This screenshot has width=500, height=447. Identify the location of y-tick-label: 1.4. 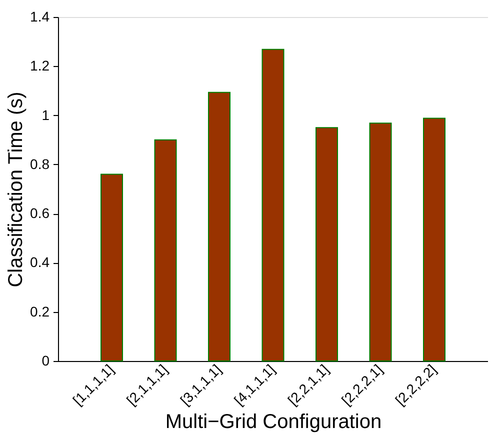
(40, 16).